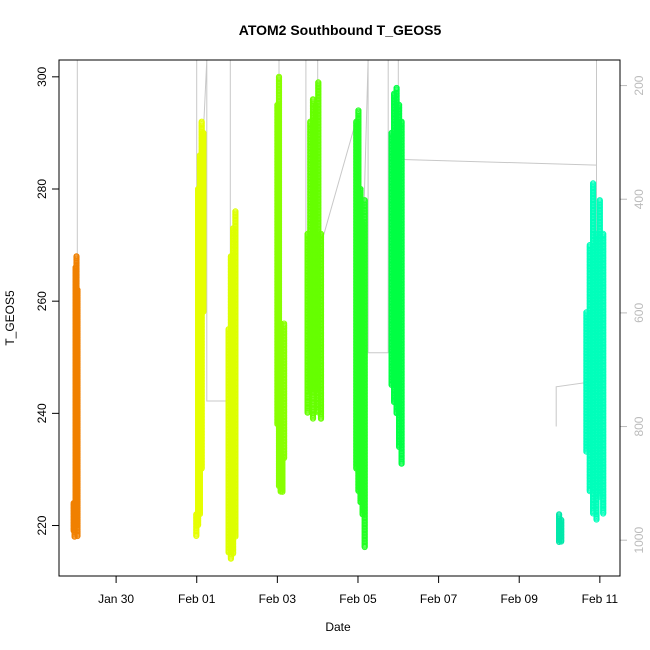 Image resolution: width=650 pixels, height=650 pixels. Describe the element at coordinates (340, 30) in the screenshot. I see `chart-title: ATOM2 Southbound T_GEOS5` at that location.